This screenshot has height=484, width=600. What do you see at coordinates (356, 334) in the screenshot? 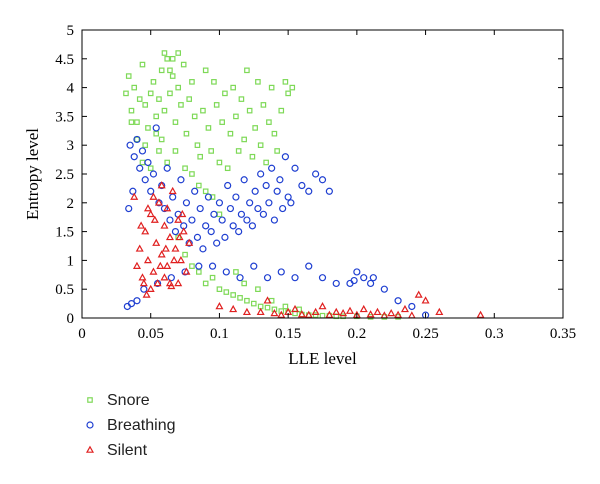
I see `x-tick-label: 0.2` at bounding box center [356, 334].